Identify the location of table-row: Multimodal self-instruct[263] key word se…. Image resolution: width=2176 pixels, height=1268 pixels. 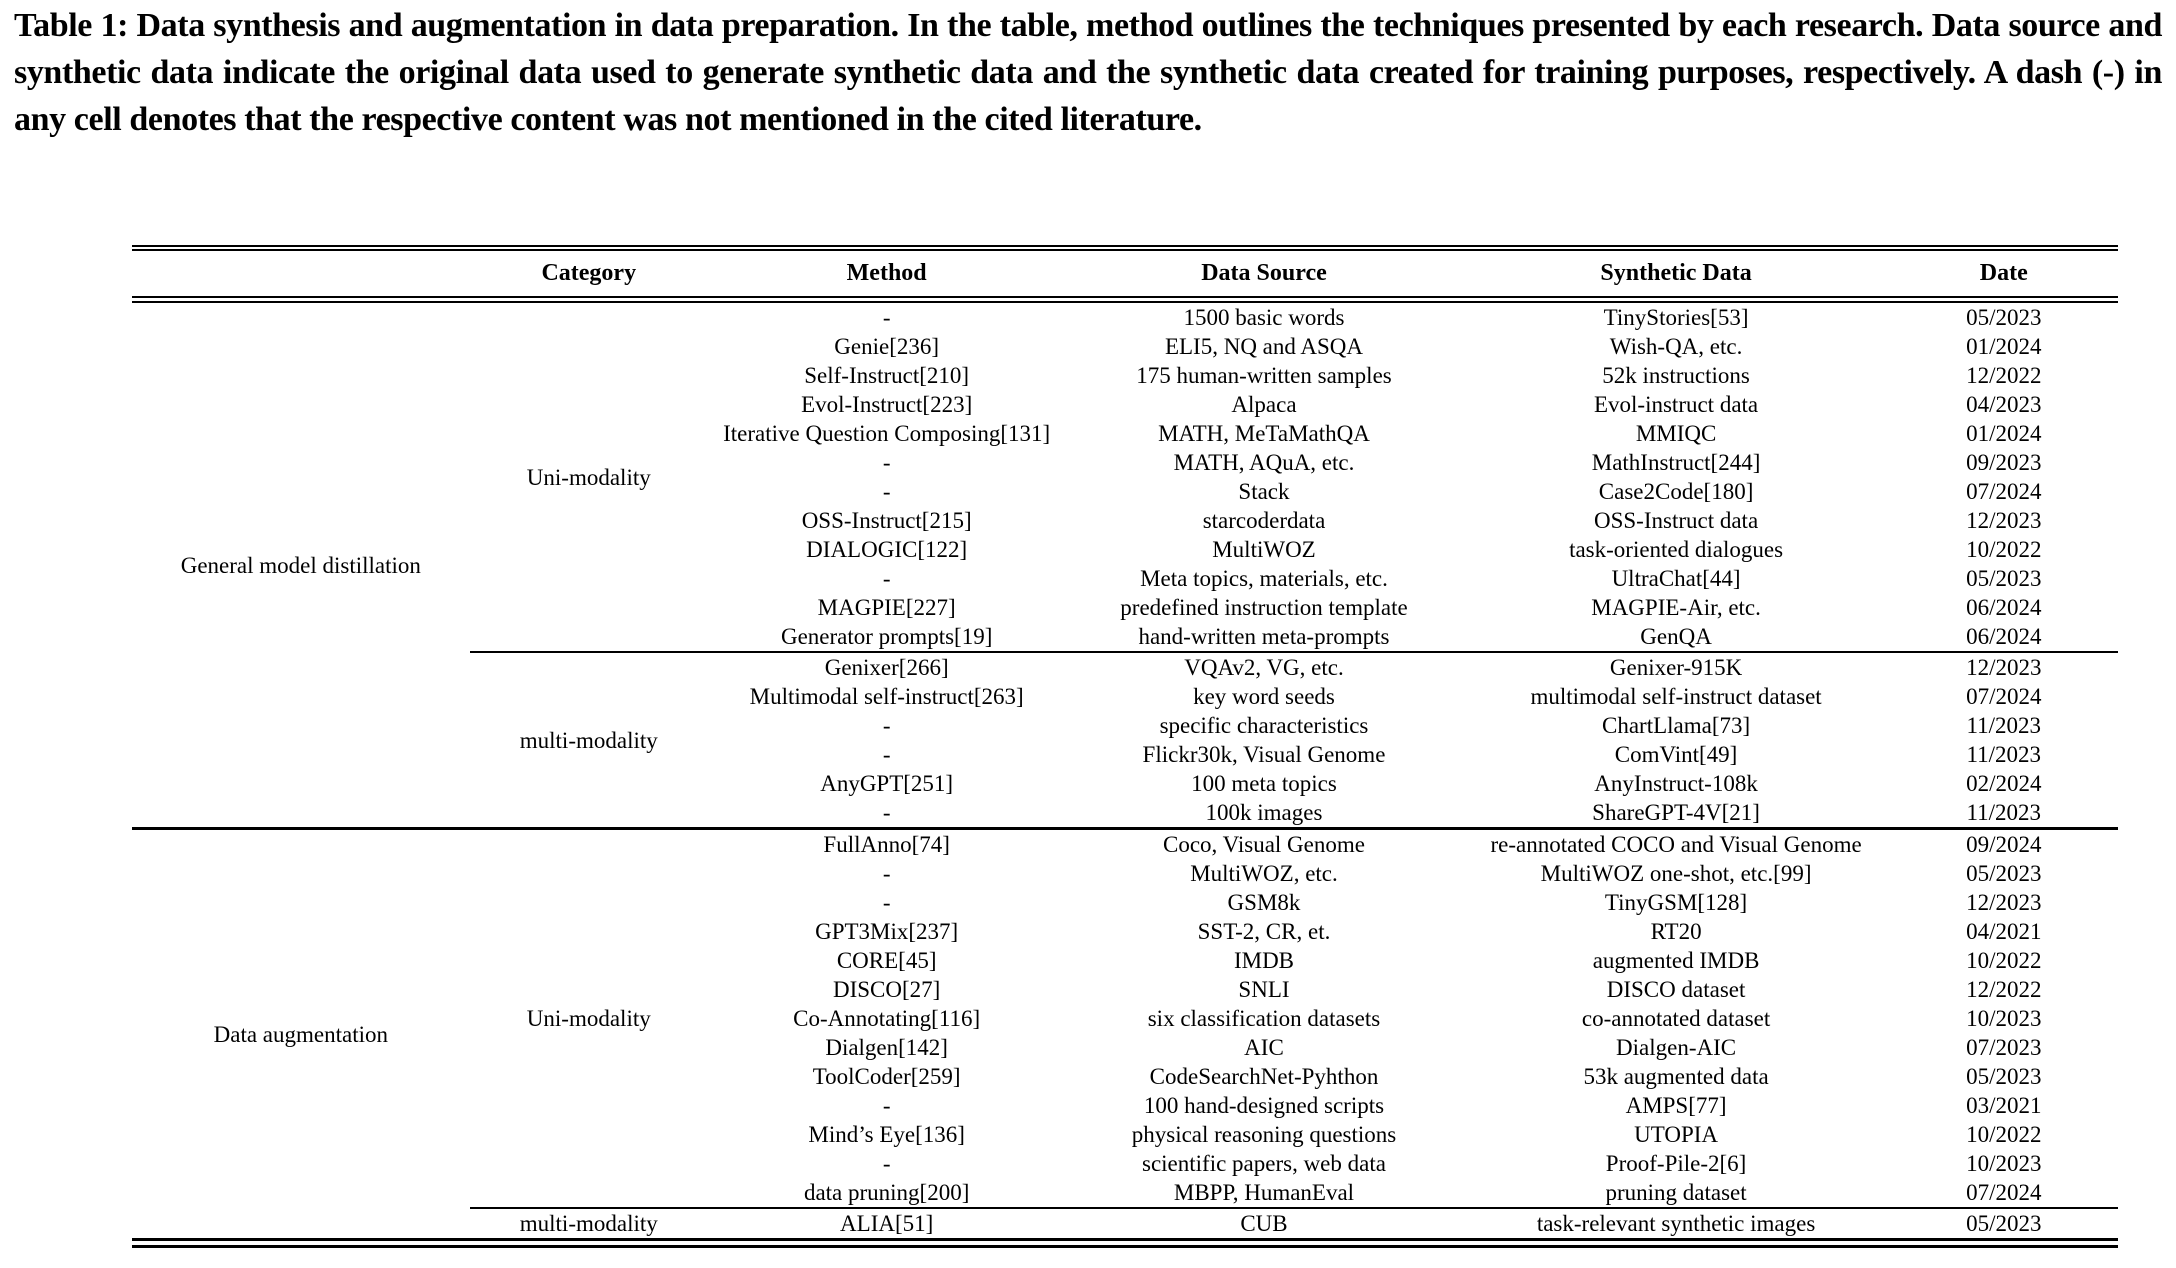
(1125, 696).